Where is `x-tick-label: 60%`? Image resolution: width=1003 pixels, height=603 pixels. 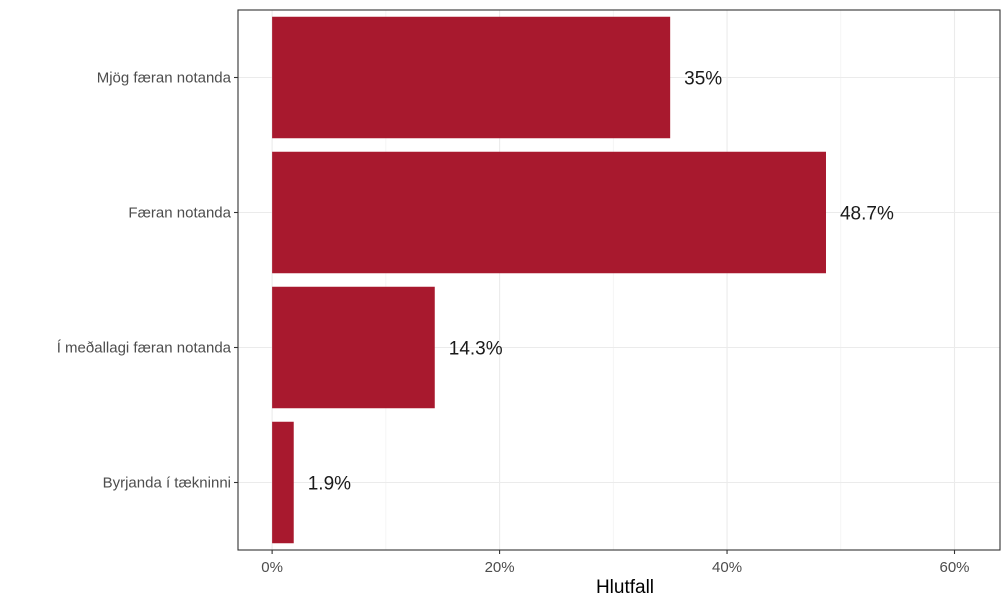 x-tick-label: 60% is located at coordinates (954, 567).